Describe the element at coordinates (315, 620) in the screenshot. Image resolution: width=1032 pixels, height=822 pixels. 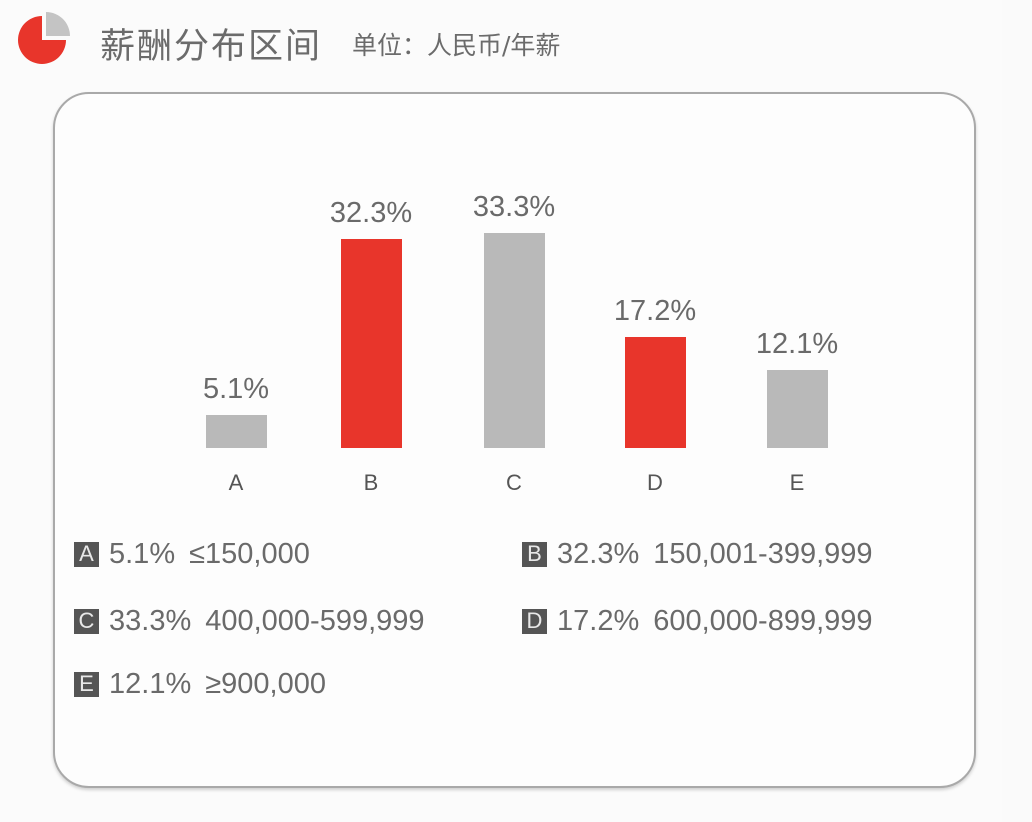
I see `legend-range: 400,000-599,999` at that location.